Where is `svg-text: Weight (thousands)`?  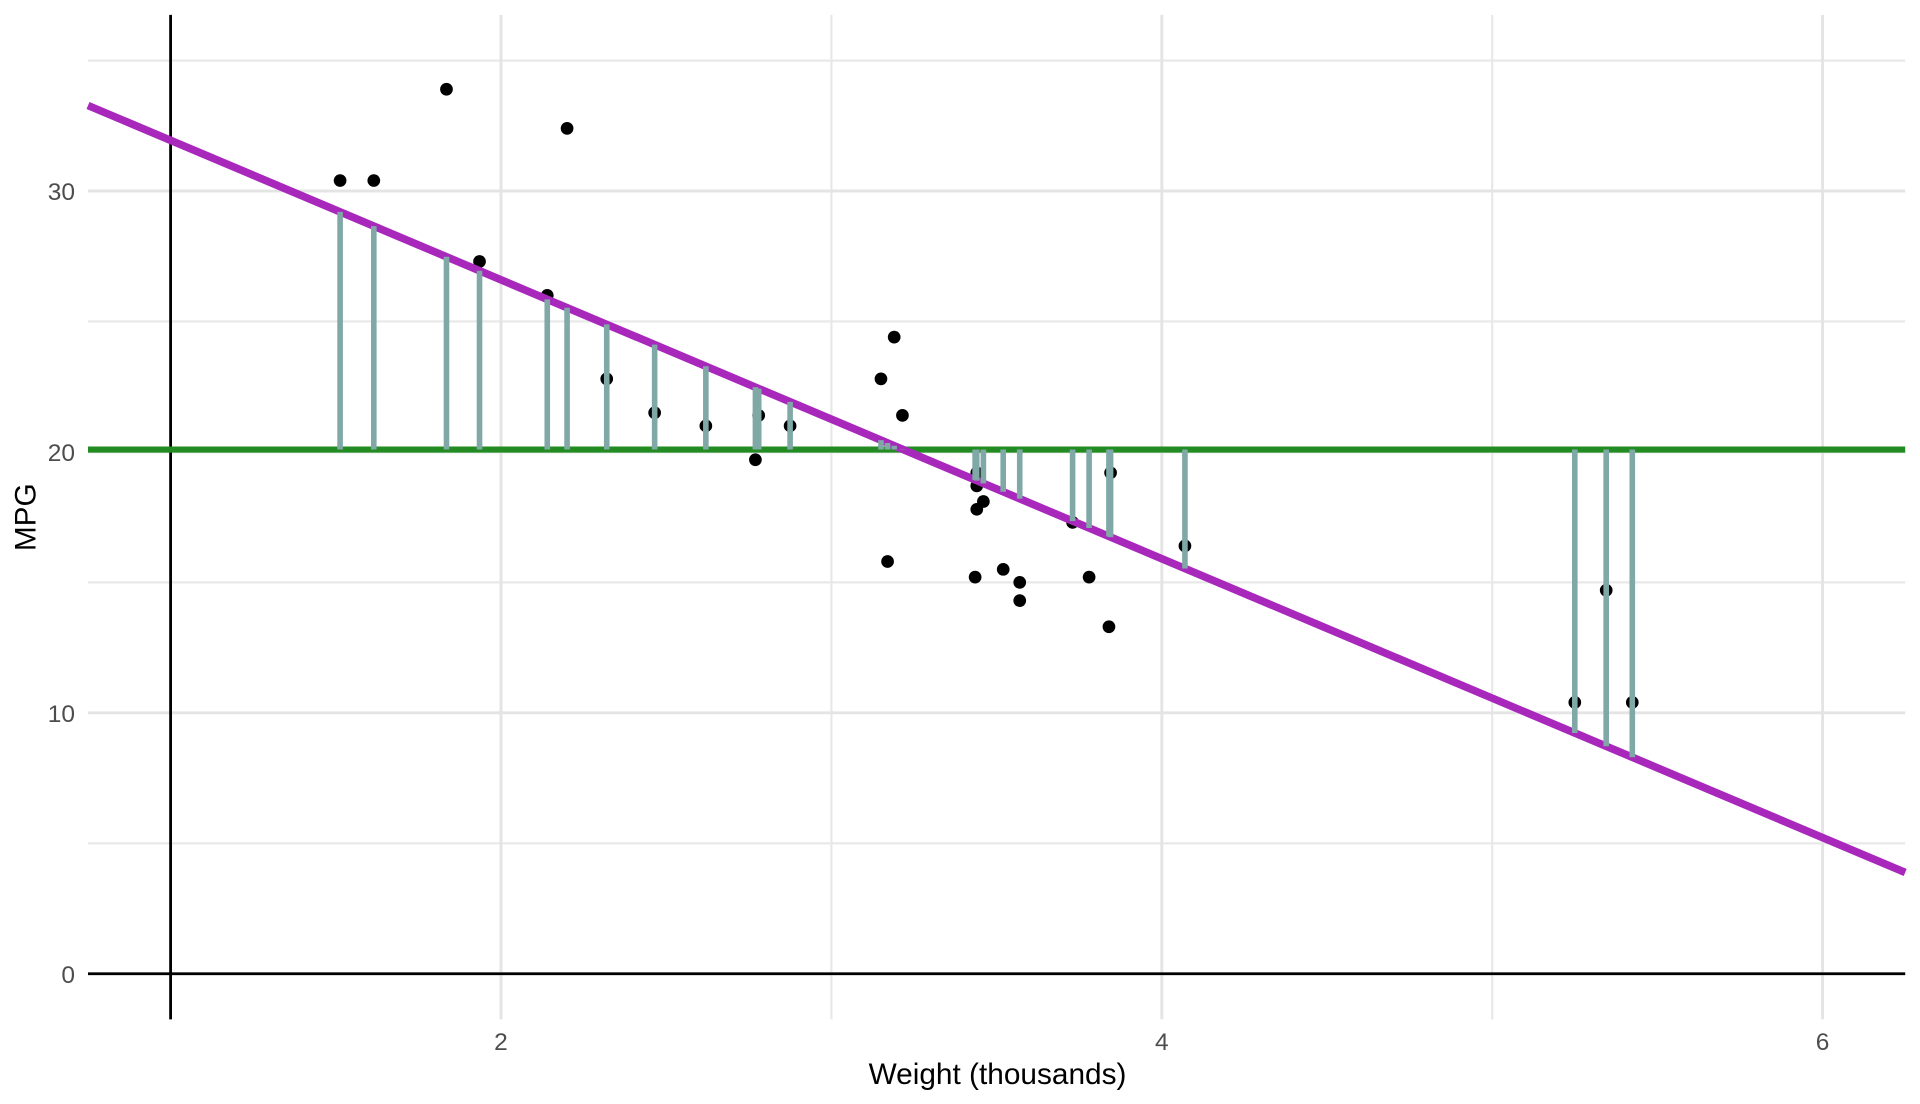 svg-text: Weight (thousands) is located at coordinates (998, 1074).